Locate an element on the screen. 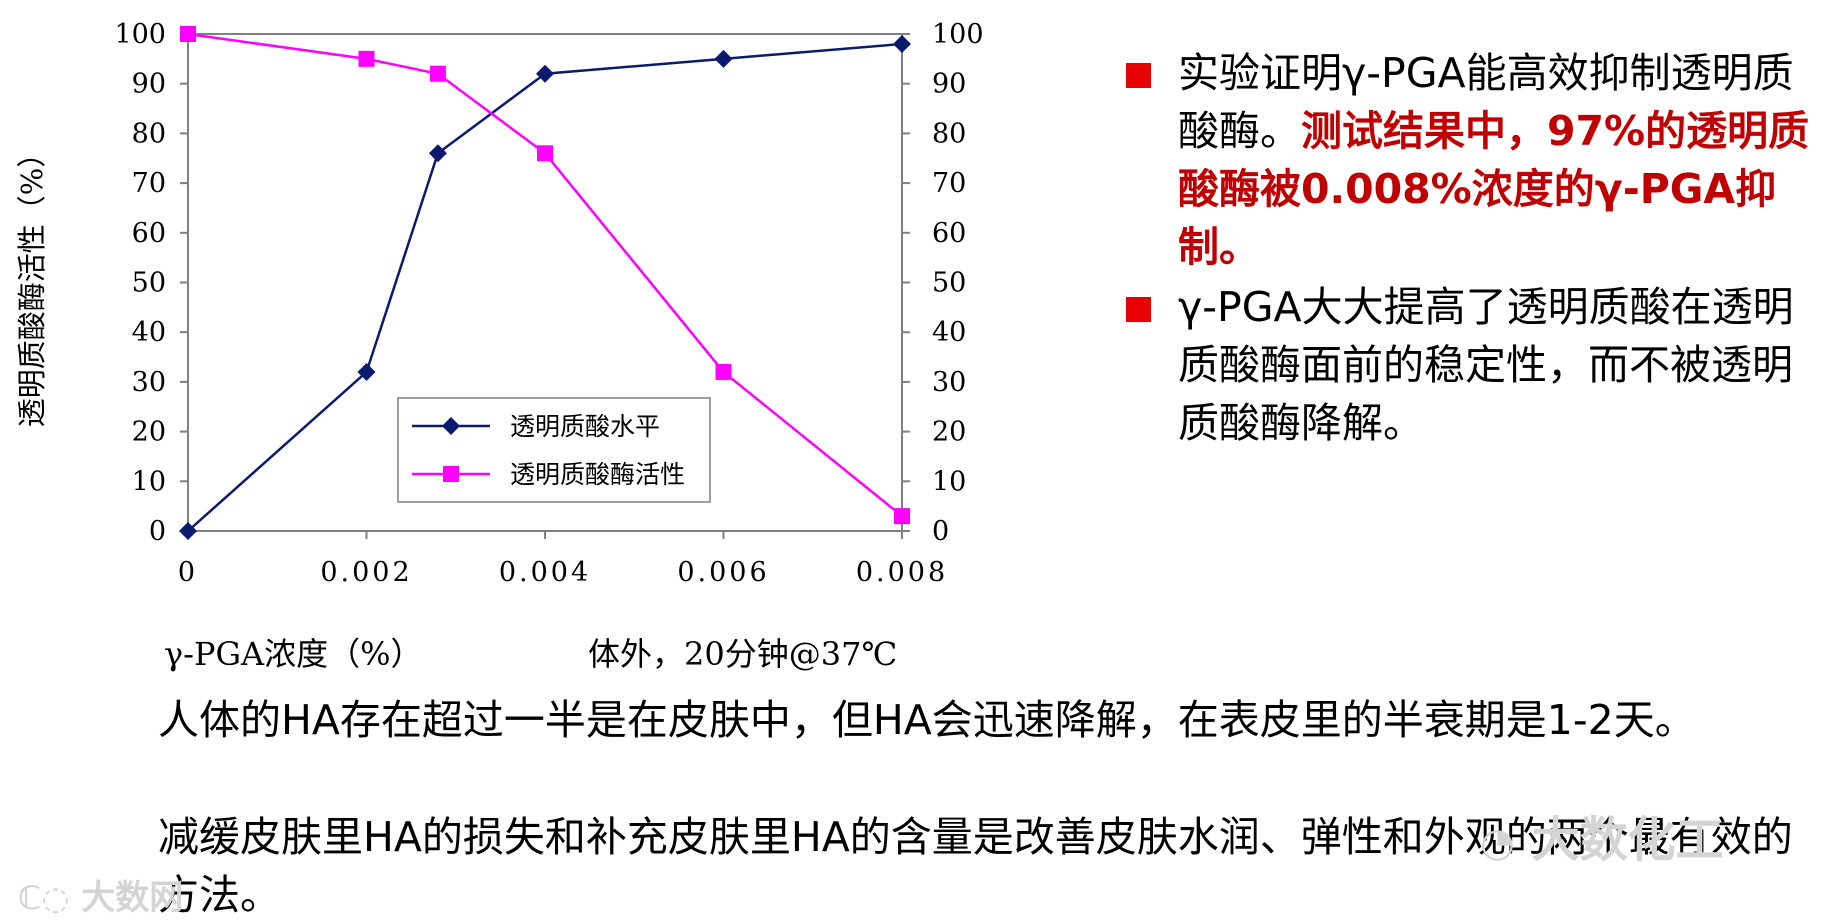 Image resolution: width=1832 pixels, height=924 pixels. y-tick-label-left: 70 is located at coordinates (149, 183).